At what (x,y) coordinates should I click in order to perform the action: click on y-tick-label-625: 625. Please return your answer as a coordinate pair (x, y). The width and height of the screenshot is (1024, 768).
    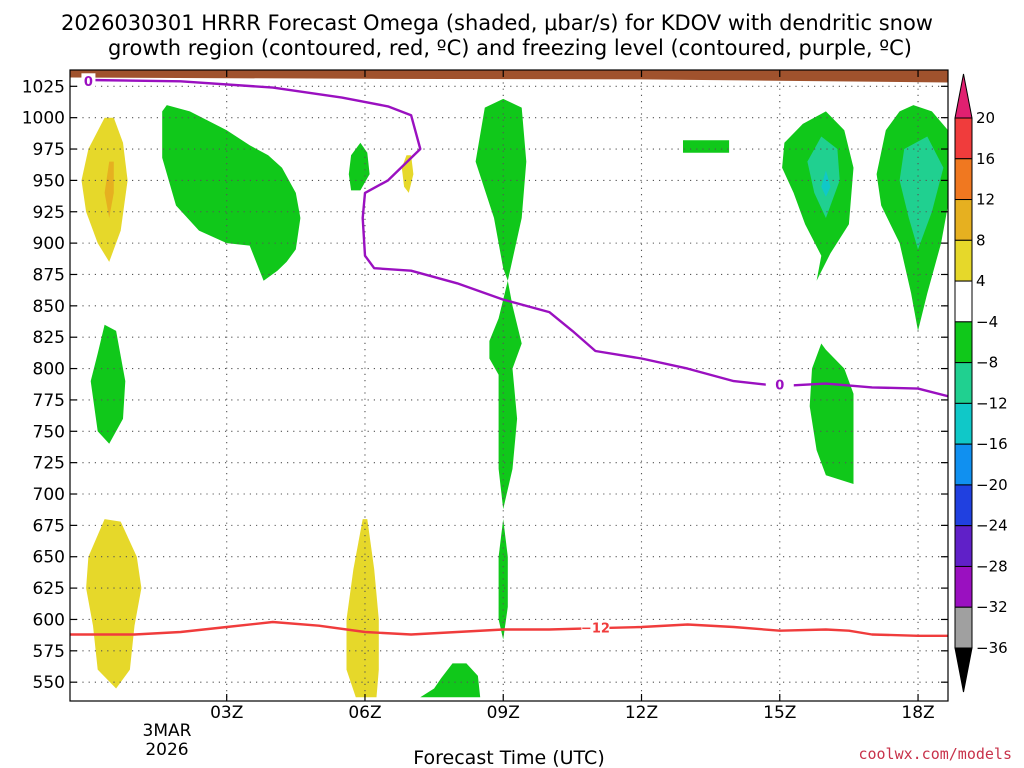
    Looking at the image, I should click on (49, 589).